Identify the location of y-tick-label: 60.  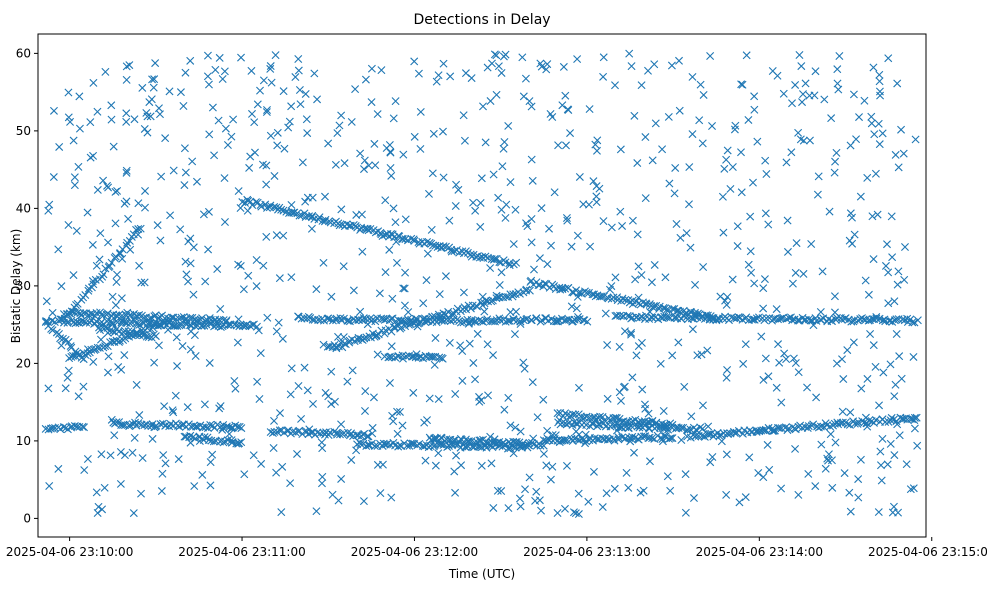
(23, 53).